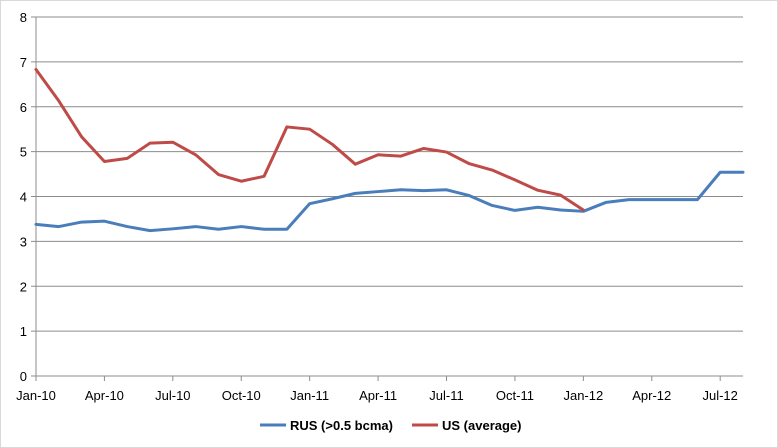 This screenshot has width=778, height=448. I want to click on x-tick-label: Jan-12, so click(583, 395).